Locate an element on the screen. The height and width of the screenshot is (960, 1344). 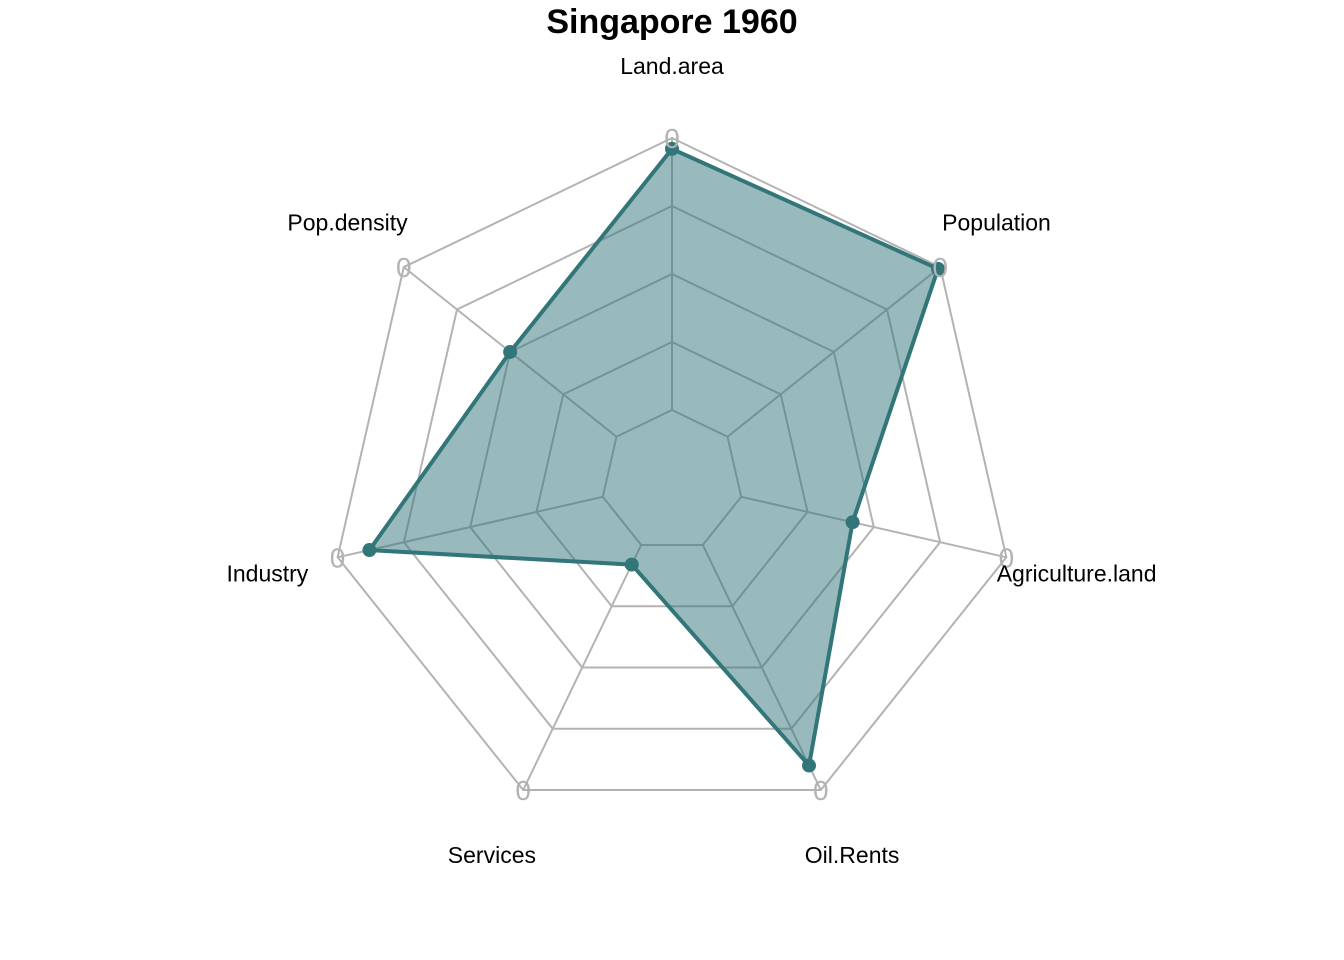
axis-label-oil-rents: Oil.Rents is located at coordinates (852, 855).